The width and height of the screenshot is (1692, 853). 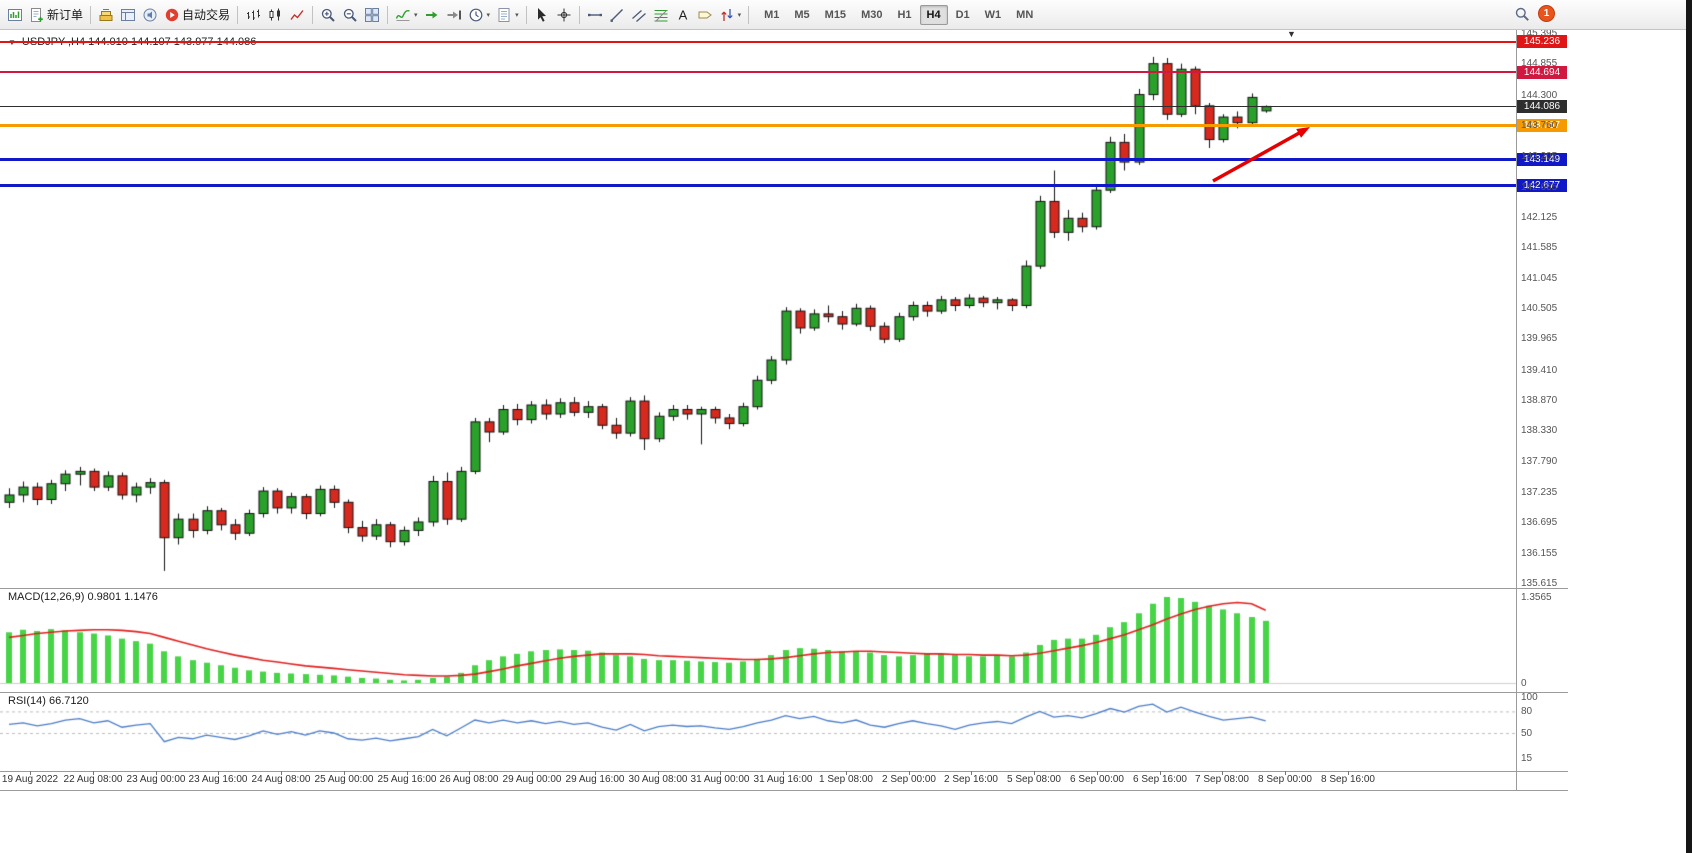 I want to click on toolbar: 新订单 自动交易 ▾ ▾ ▾ A ▾ M1 M5 M15 M30 H1 H4 D1 W1 MN 1, so click(x=846, y=15).